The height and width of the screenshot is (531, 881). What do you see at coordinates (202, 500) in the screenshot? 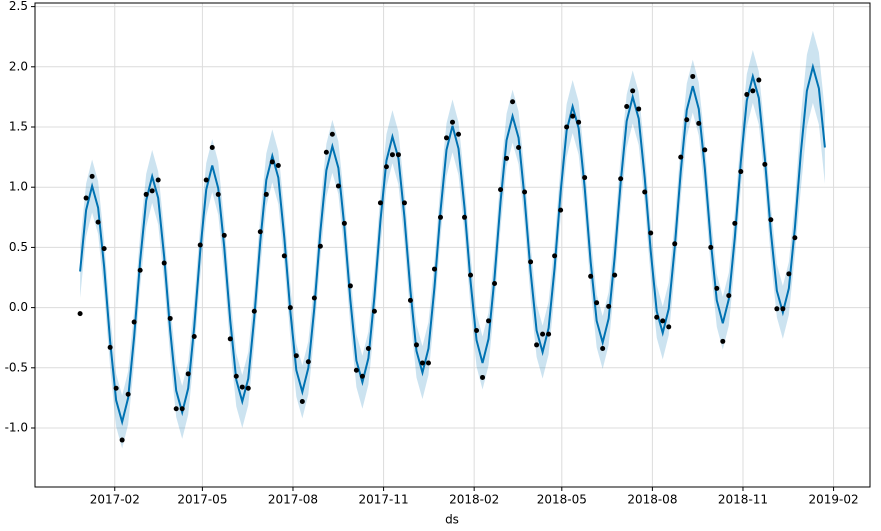
I see `x-tick-label: 2017-05` at bounding box center [202, 500].